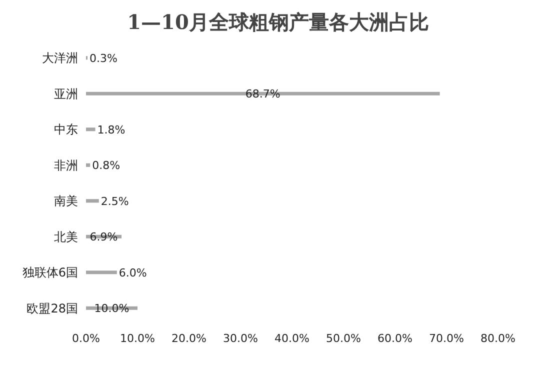 The width and height of the screenshot is (556, 367). I want to click on data-label: 1.8%, so click(111, 129).